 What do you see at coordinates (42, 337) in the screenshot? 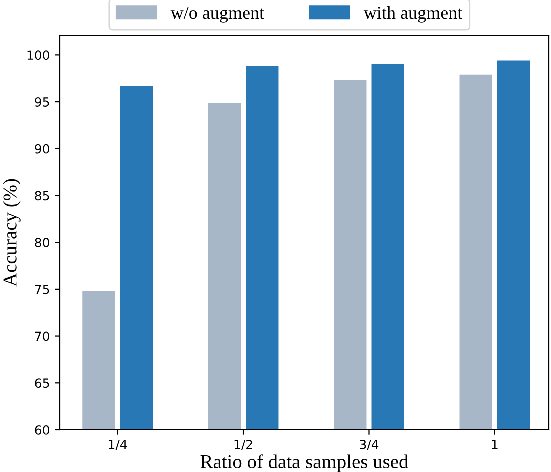
I see `y-tick-label: 70` at bounding box center [42, 337].